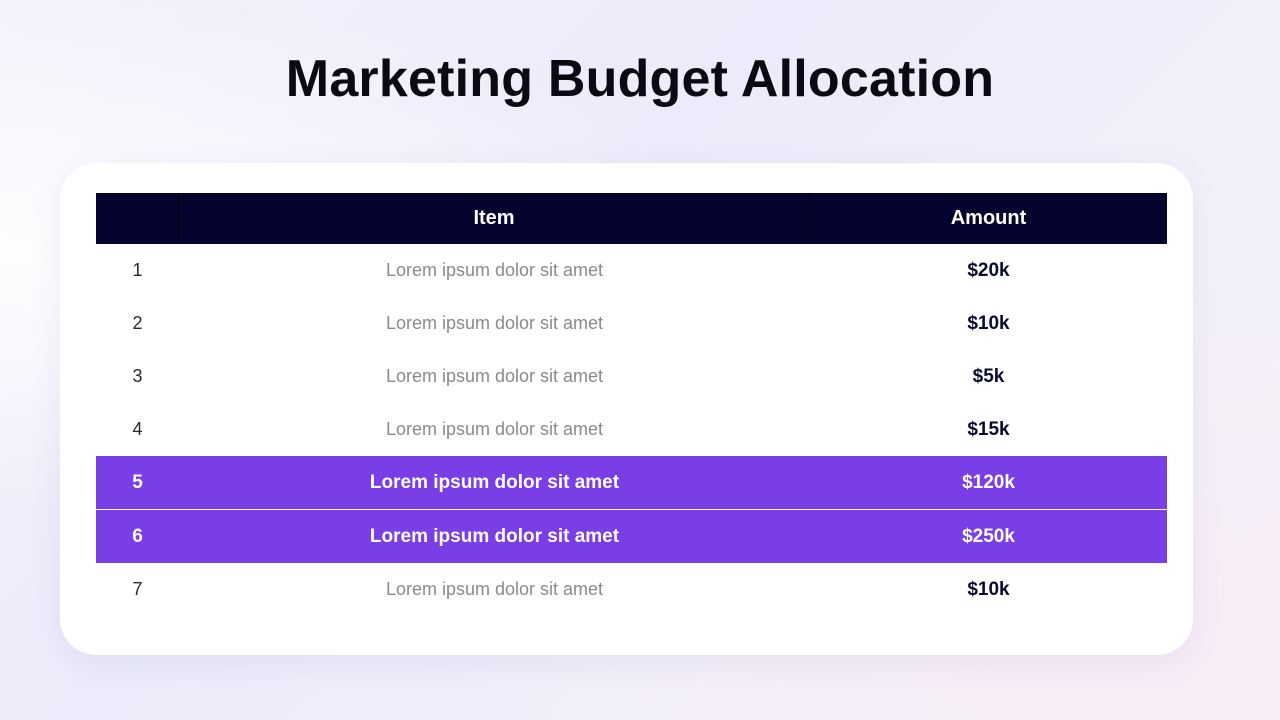 The image size is (1280, 720). I want to click on row-amount: $250k, so click(988, 536).